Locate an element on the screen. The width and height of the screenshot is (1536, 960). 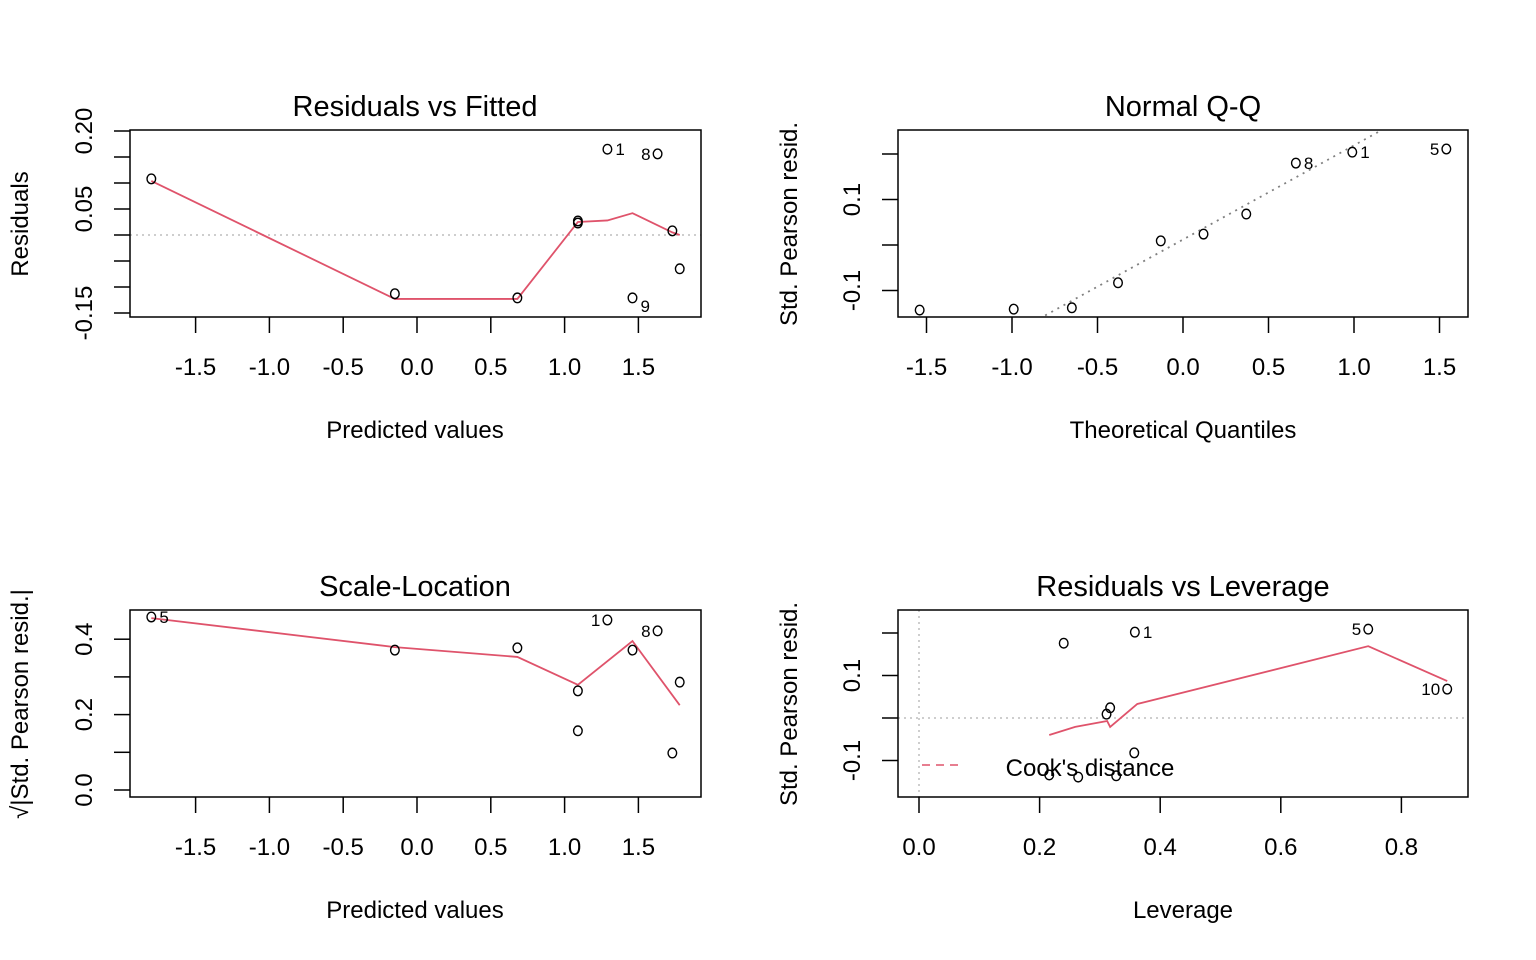
panel-1: -1.5 -1.0 -0.5 0.0 0.5 1.0 1.5 -0.15 0.05 0.20 1 8 9 is located at coordinates (386, 244).